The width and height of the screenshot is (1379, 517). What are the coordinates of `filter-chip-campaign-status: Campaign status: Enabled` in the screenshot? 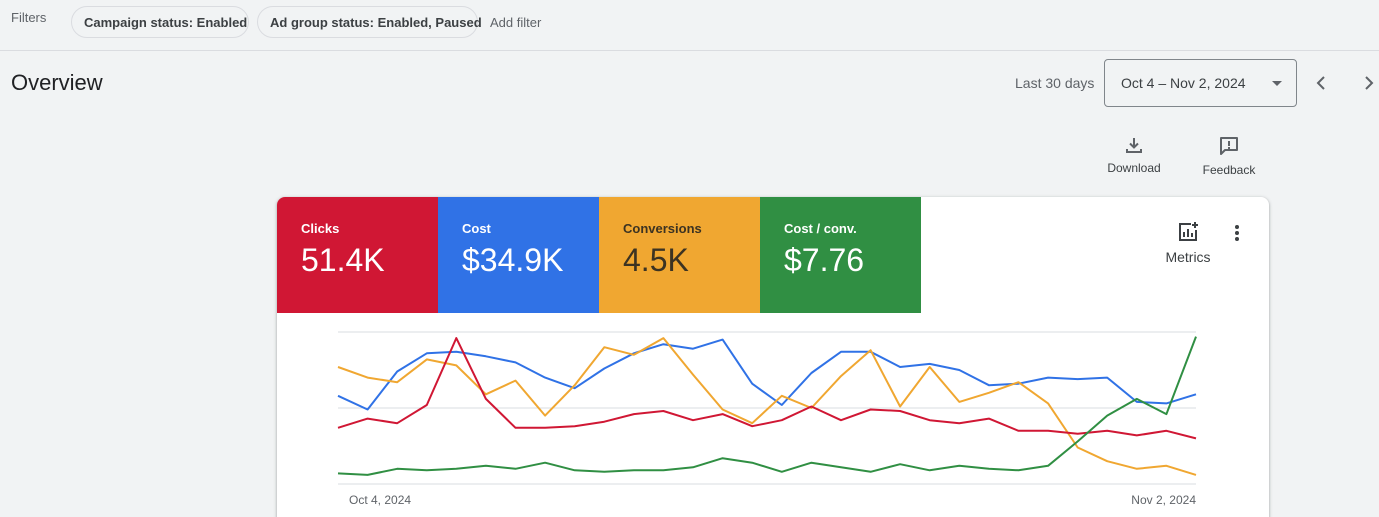 It's located at (160, 22).